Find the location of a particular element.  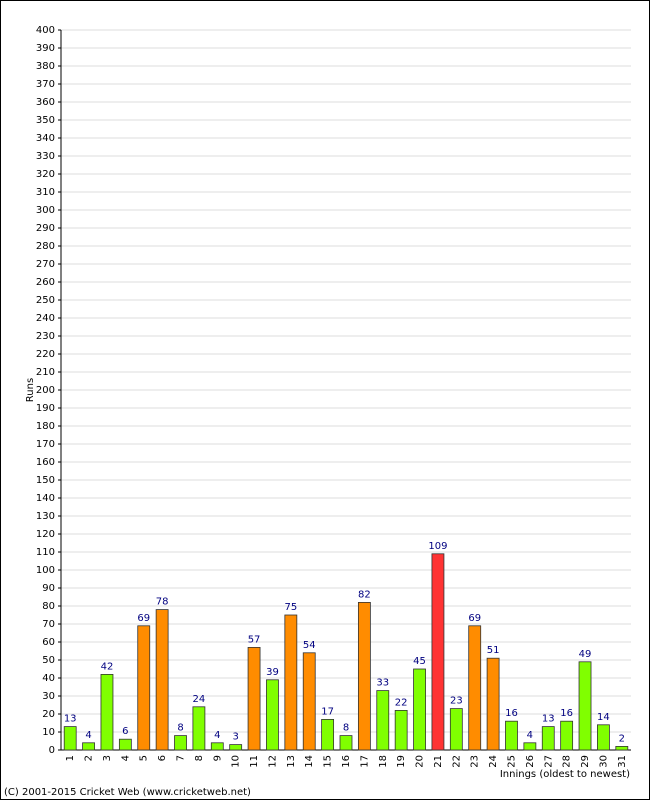

y-tick-label: 190 is located at coordinates (45, 408).